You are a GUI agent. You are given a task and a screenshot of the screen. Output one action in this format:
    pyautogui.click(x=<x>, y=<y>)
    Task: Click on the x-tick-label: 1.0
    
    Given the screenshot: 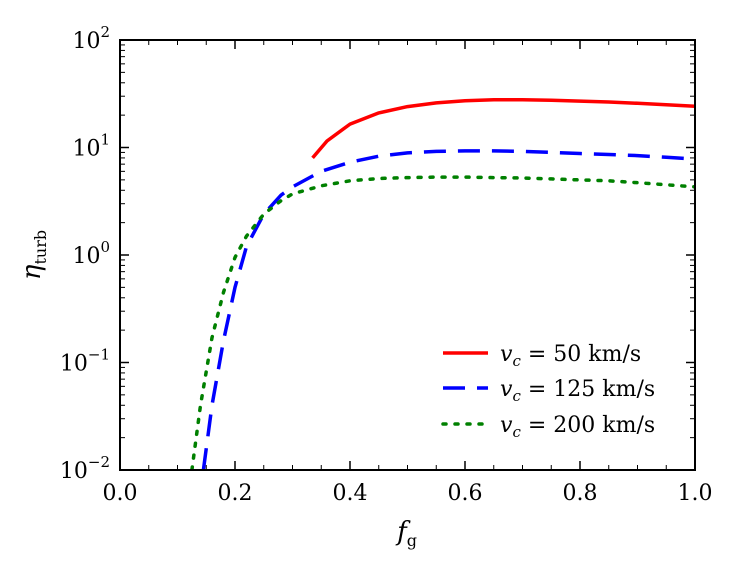 What is the action you would take?
    pyautogui.click(x=695, y=493)
    